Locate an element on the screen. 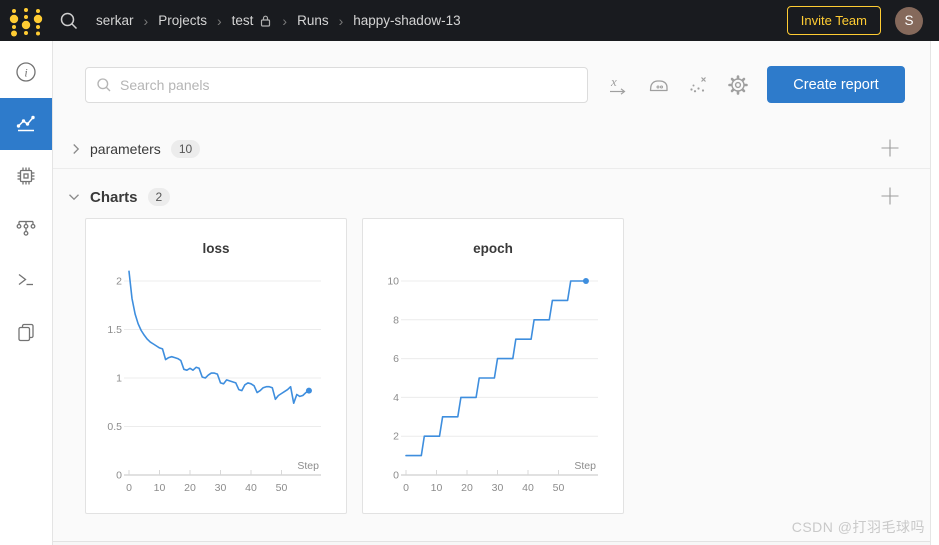 This screenshot has width=939, height=545. sidebar-item-logs is located at coordinates (26, 280).